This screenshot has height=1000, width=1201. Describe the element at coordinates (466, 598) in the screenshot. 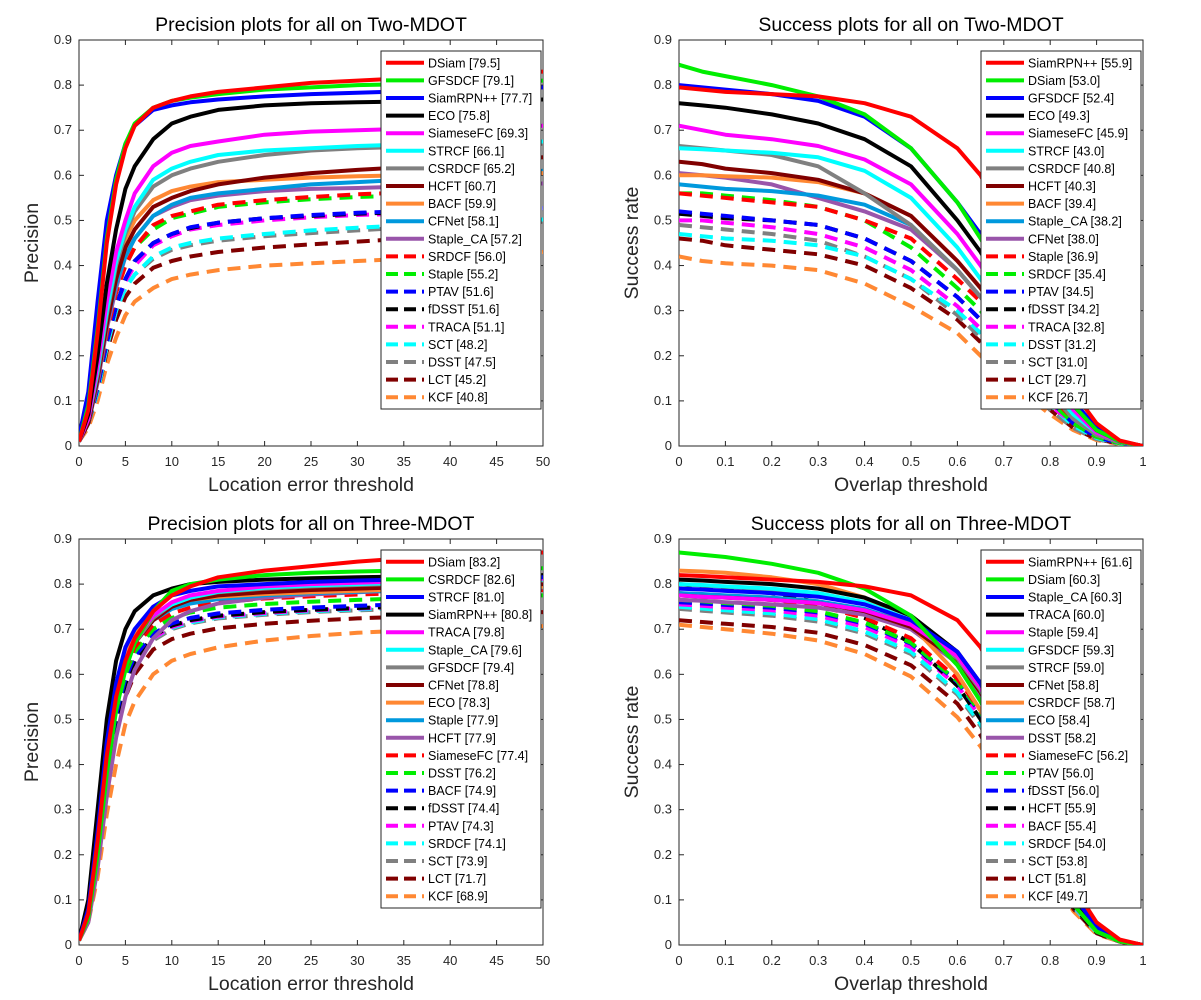

I see `legend-entry: STRCF [81.0]` at that location.